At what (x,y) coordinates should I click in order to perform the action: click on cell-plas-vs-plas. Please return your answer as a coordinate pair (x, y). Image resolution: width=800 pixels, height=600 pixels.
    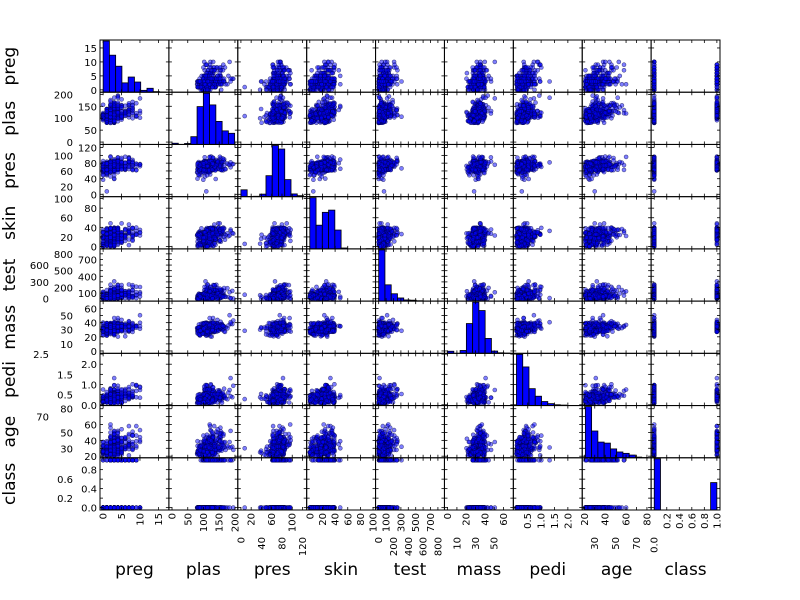
    Looking at the image, I should click on (203, 118).